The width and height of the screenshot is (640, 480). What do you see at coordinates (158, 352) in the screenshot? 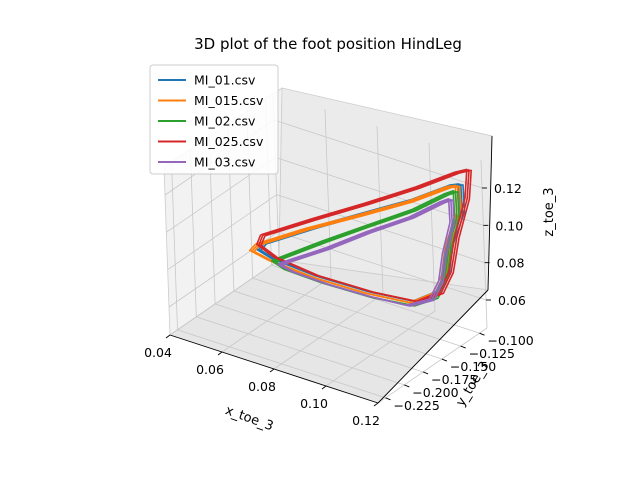
I see `x-tick-label: 0.04` at bounding box center [158, 352].